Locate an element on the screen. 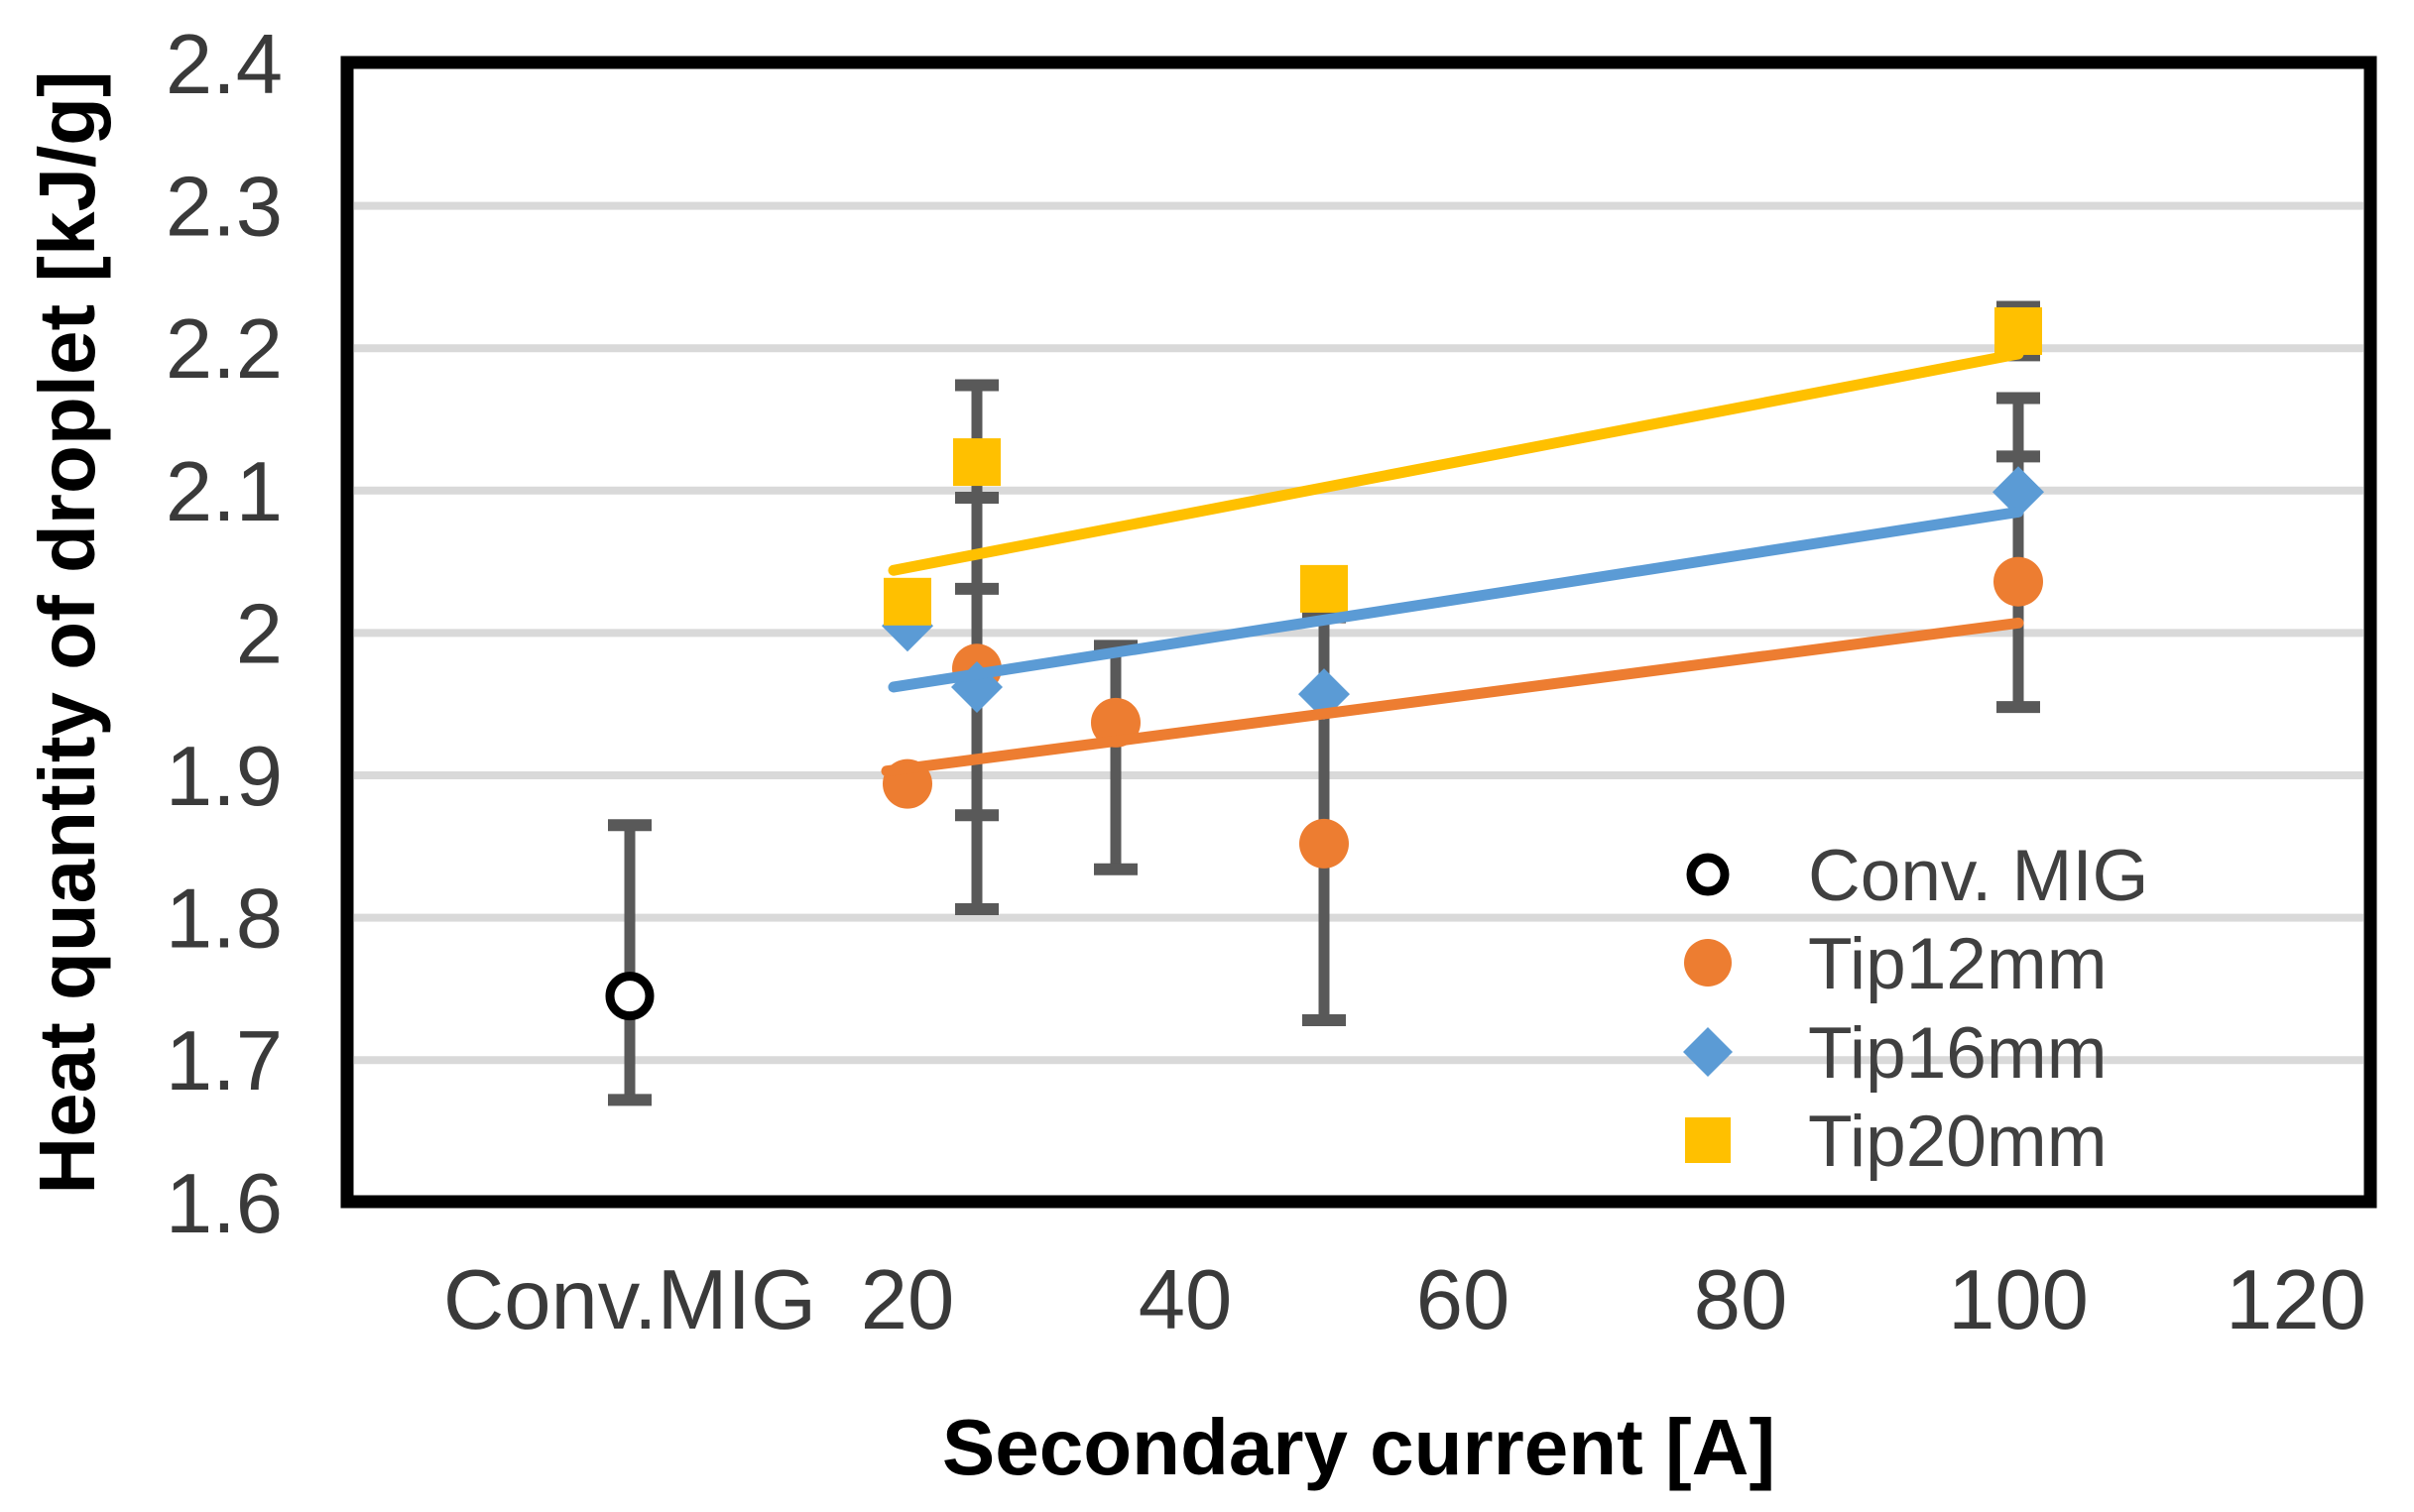  legend-item-tip20mm: Tip20mm is located at coordinates (1896, 1142).